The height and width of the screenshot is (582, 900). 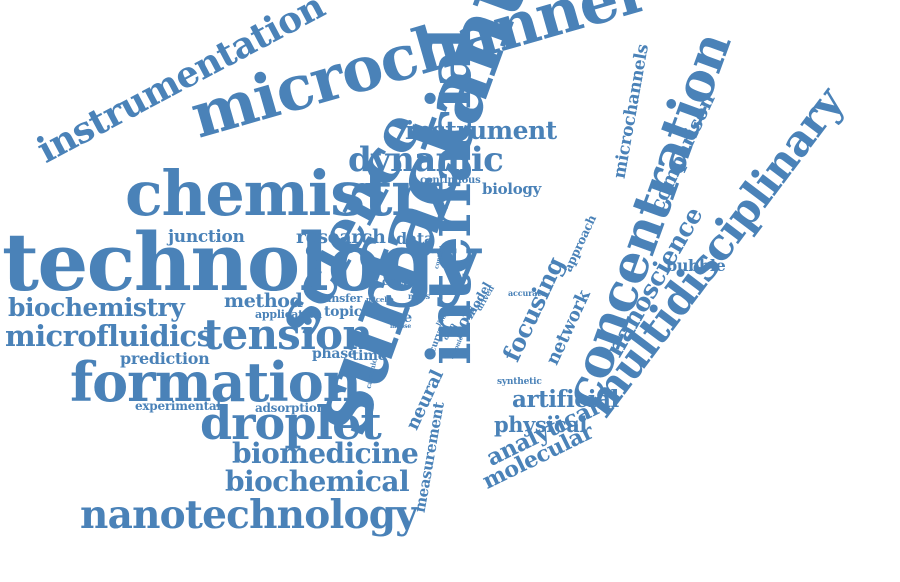 What do you see at coordinates (450, 180) in the screenshot?
I see `word-continuous: continuous` at bounding box center [450, 180].